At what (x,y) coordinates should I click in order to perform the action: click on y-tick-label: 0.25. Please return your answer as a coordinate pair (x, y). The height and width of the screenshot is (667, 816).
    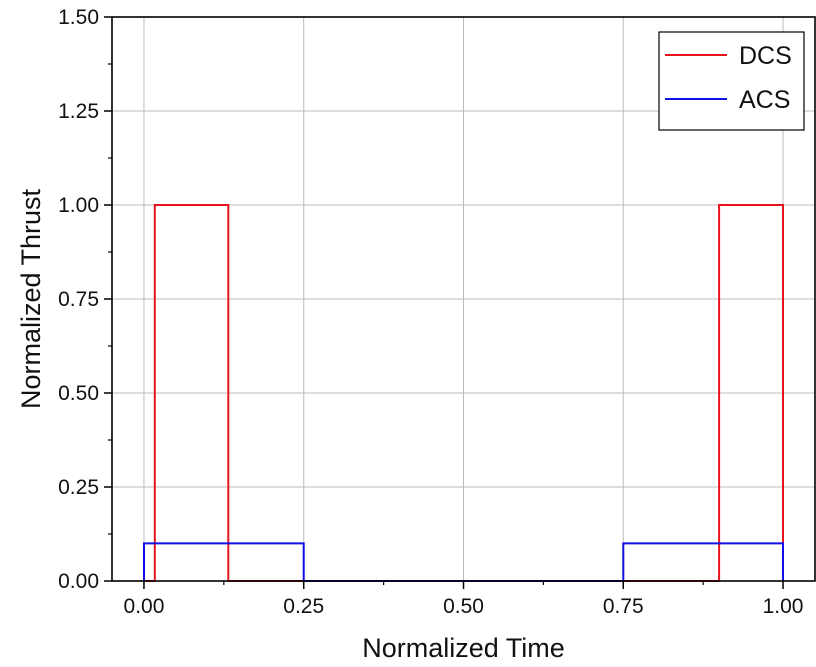
    Looking at the image, I should click on (78, 487).